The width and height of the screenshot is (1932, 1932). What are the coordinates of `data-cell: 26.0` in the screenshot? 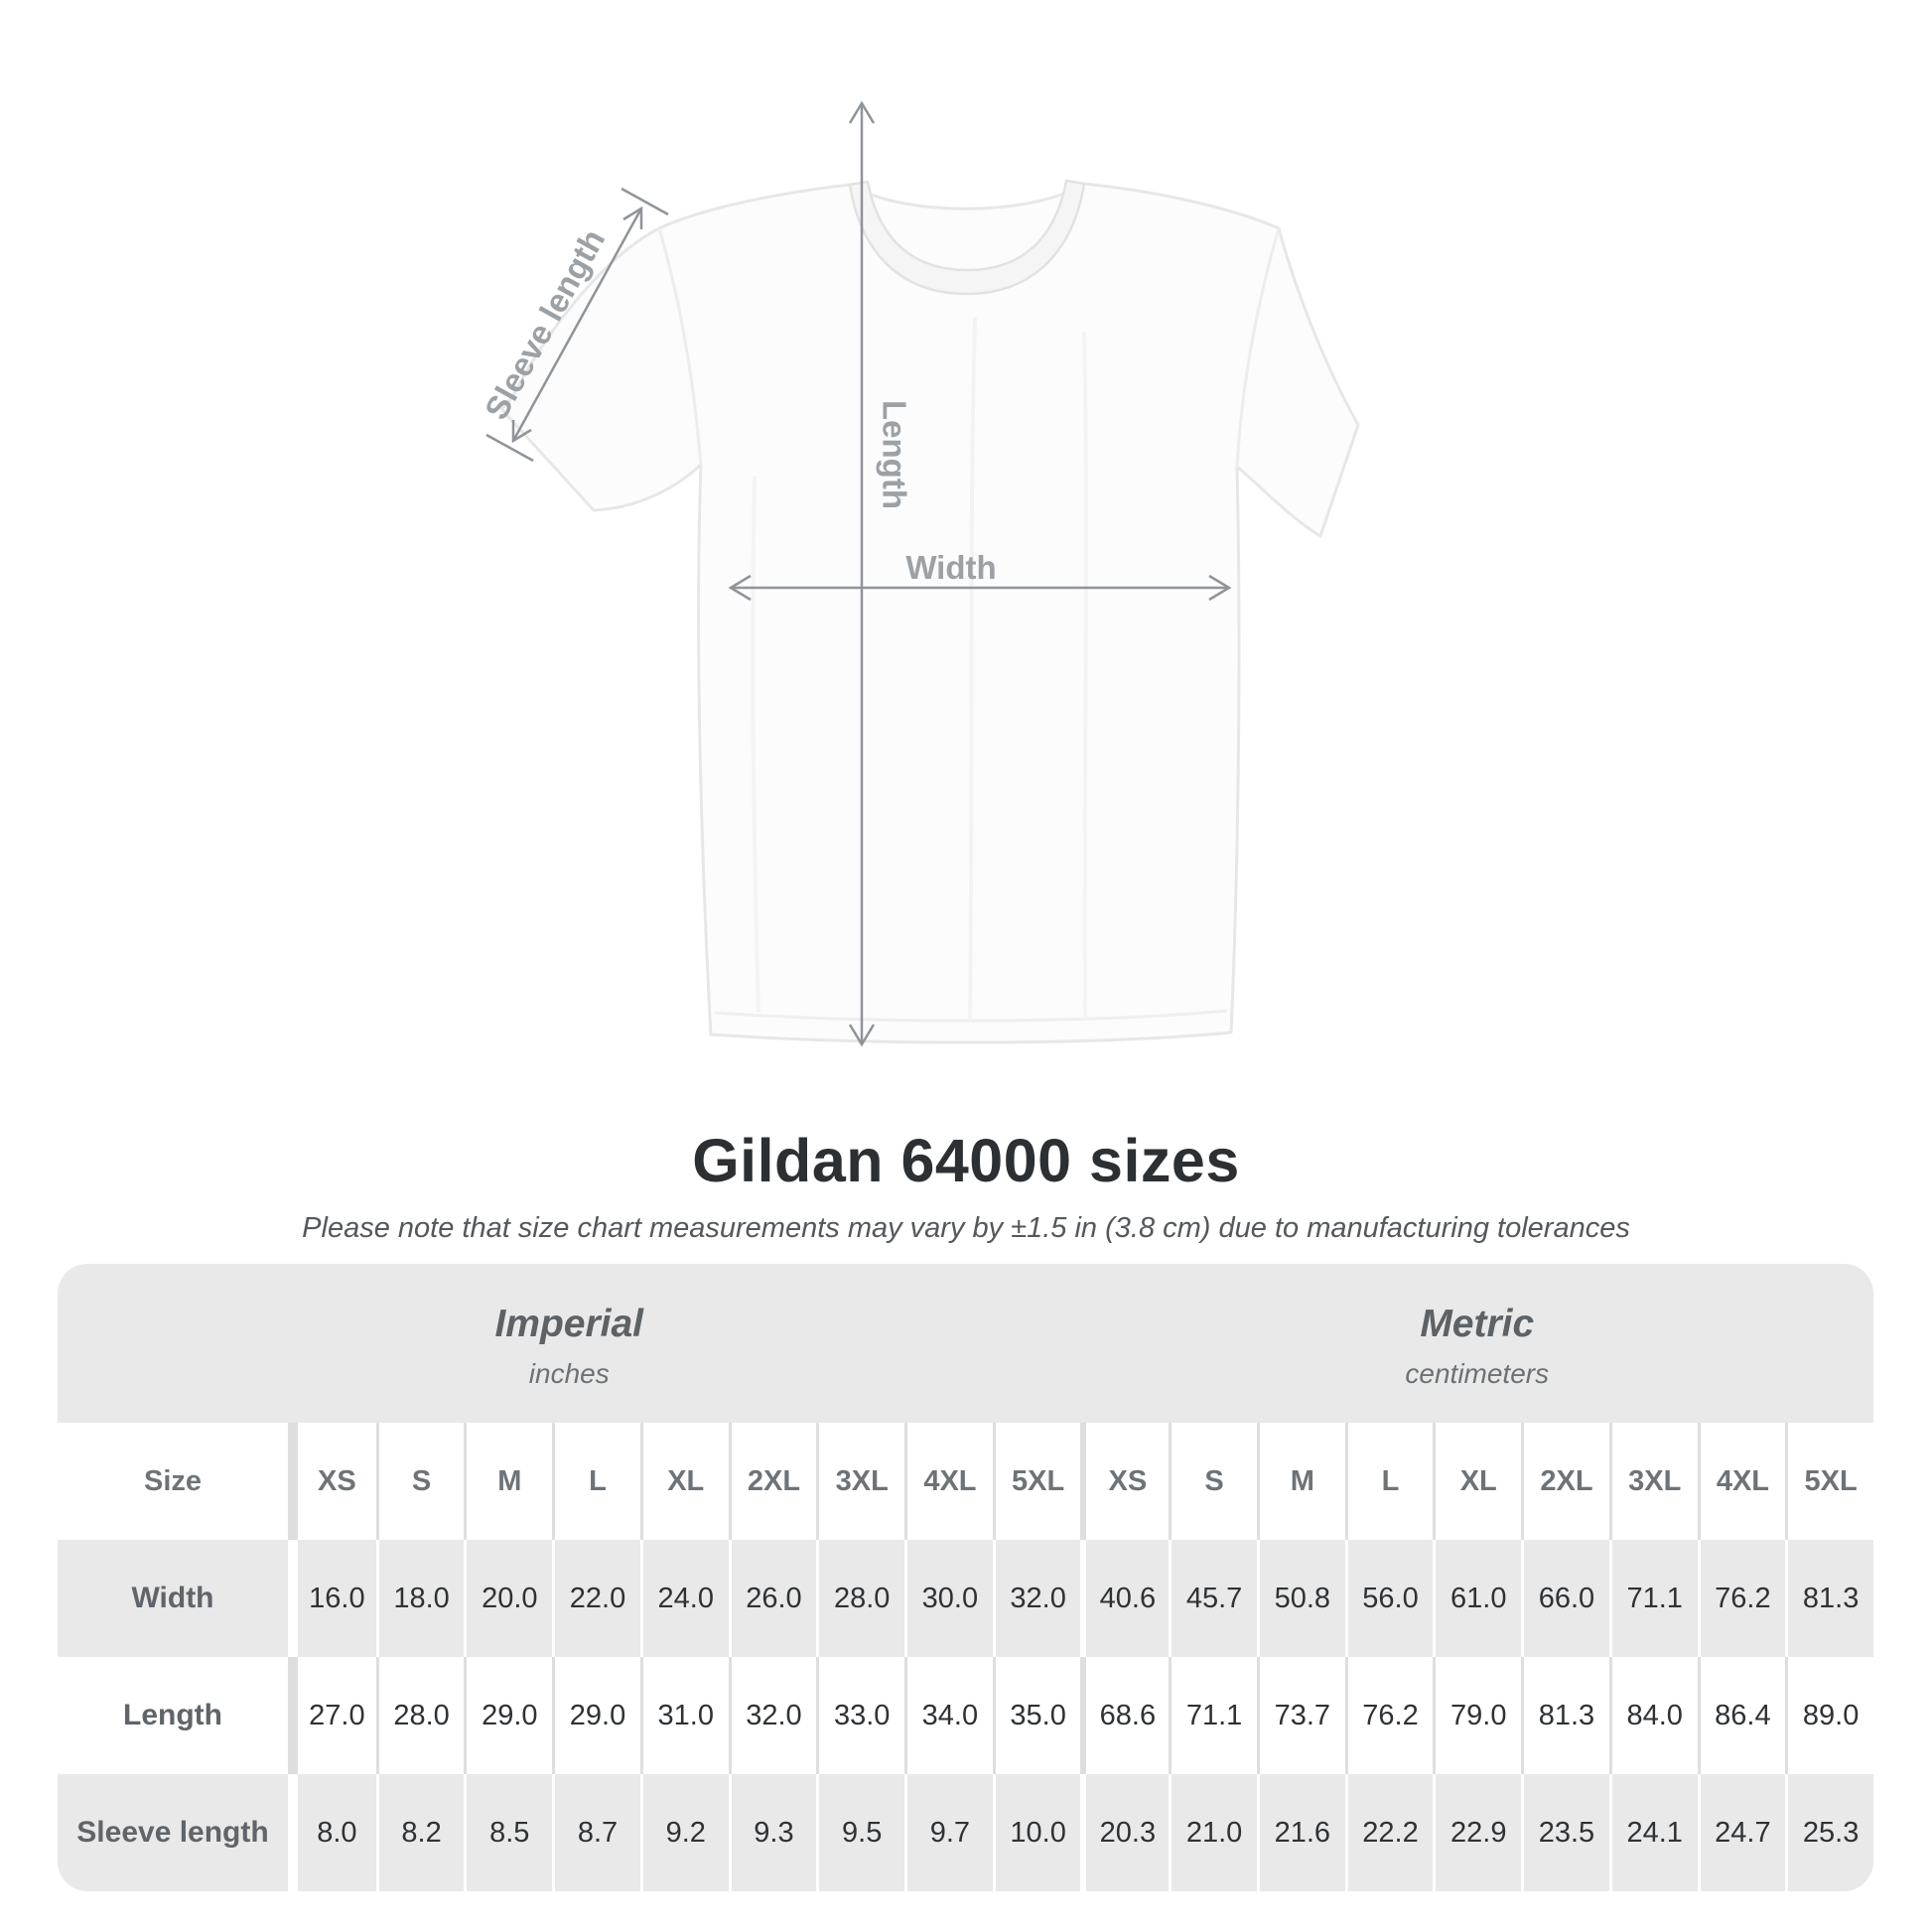 It's located at (772, 1599).